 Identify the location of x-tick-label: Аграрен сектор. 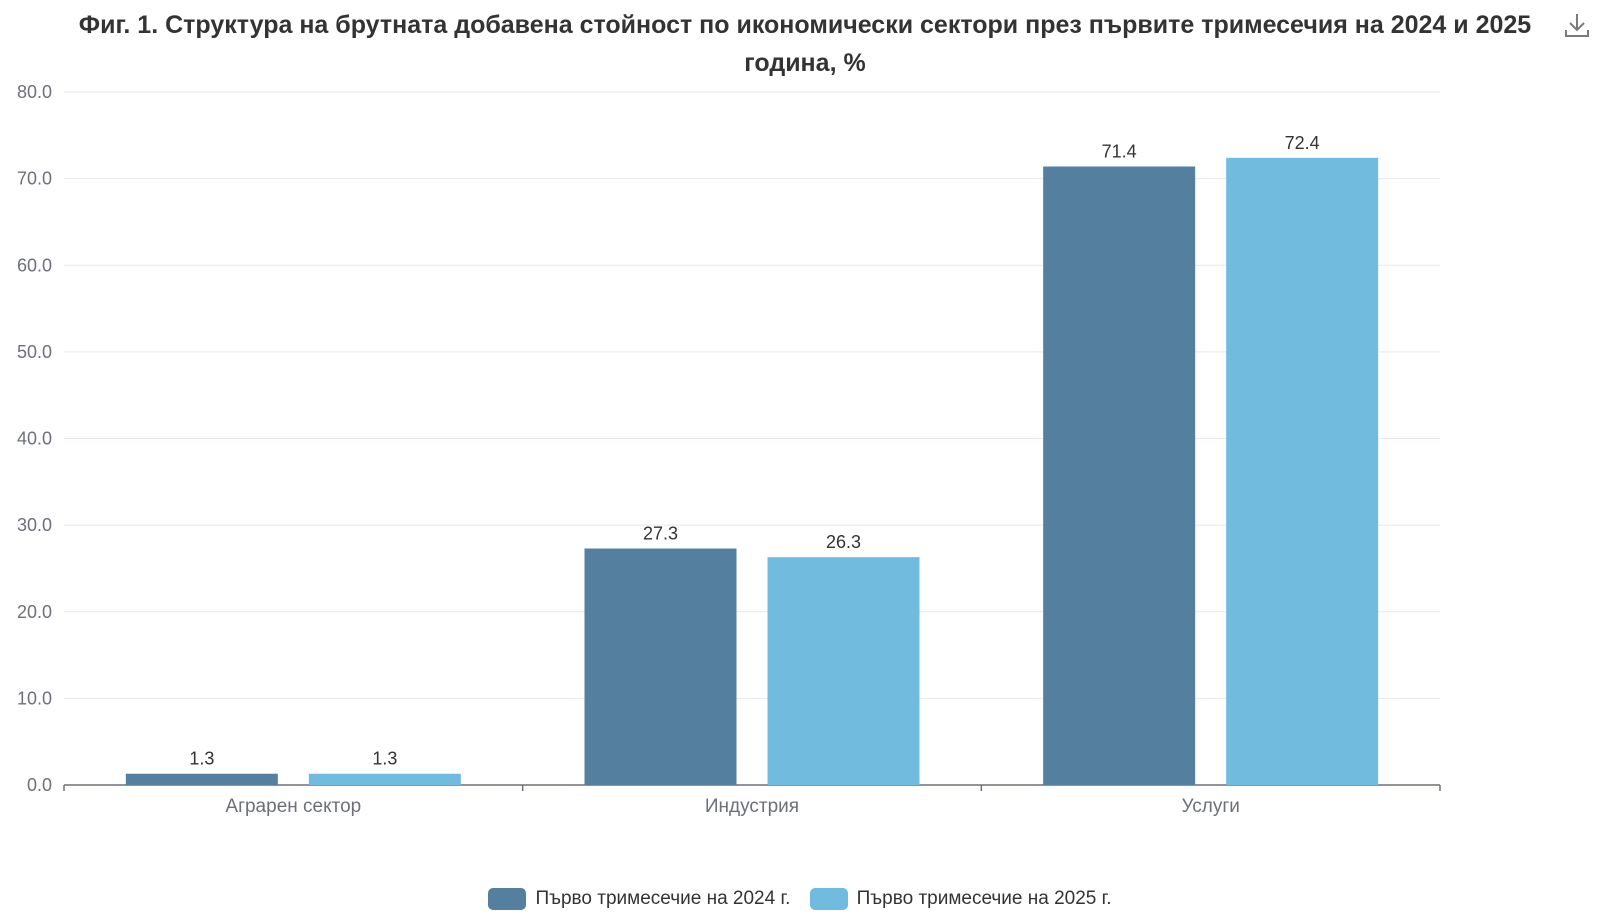
(293, 806).